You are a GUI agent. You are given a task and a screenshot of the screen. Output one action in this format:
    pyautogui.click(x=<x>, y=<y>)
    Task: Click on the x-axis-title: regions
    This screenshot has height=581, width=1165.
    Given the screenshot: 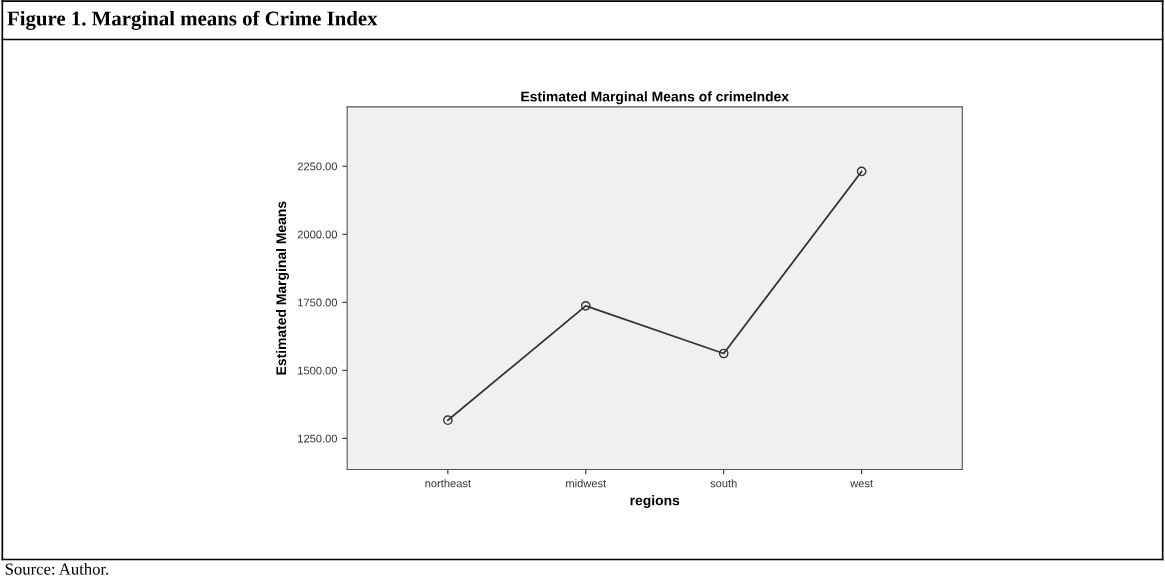 What is the action you would take?
    pyautogui.click(x=655, y=502)
    